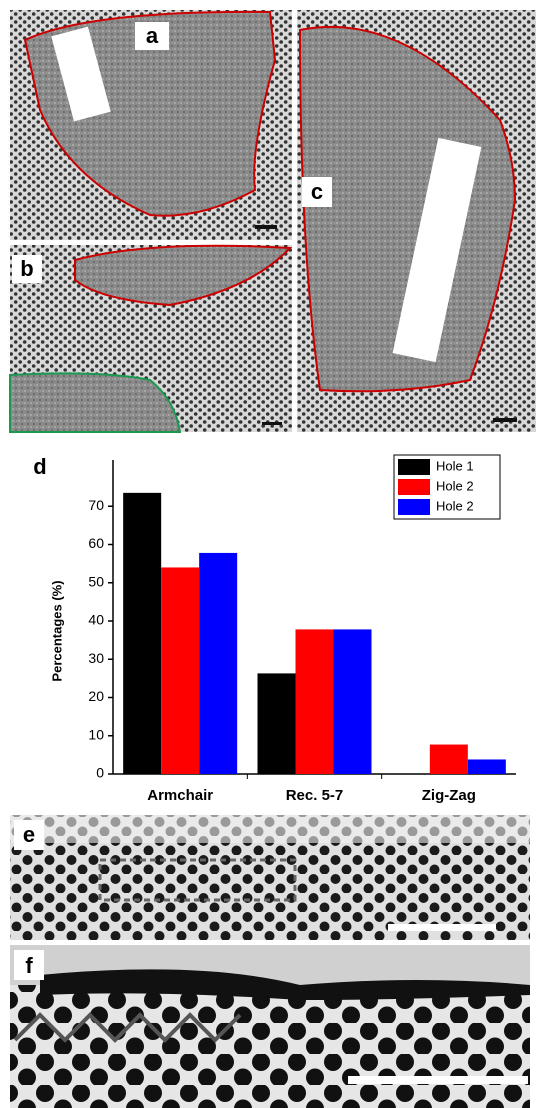 This screenshot has height=1108, width=536. Describe the element at coordinates (317, 191) in the screenshot. I see `panel-label: c` at that location.